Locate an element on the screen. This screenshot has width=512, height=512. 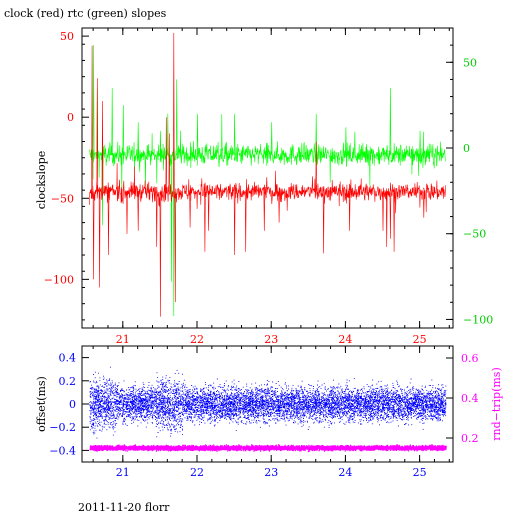
top-xtick-label: 25 is located at coordinates (420, 339).